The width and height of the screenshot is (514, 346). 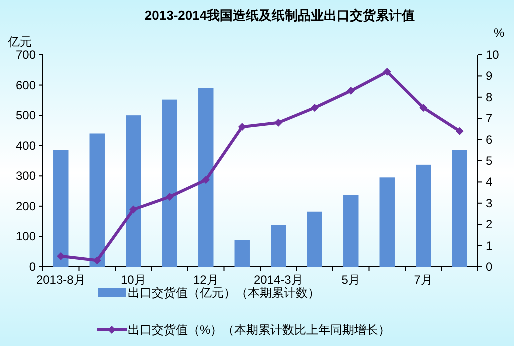 I want to click on x-tick-label: 5月, so click(x=351, y=280).